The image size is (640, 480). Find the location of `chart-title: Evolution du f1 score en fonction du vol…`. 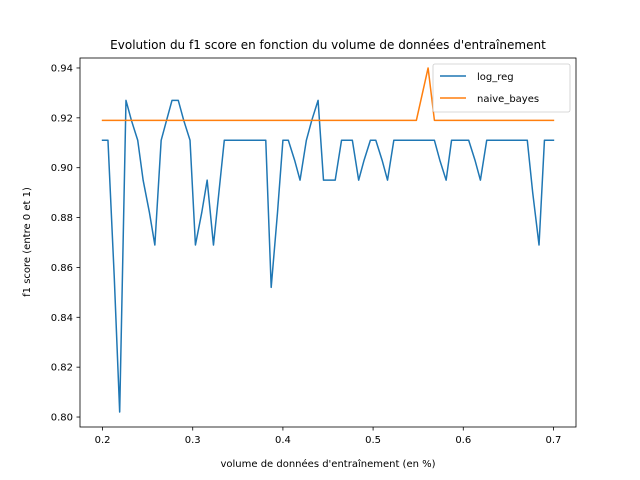

chart-title: Evolution du f1 score en fonction du vol… is located at coordinates (328, 45).